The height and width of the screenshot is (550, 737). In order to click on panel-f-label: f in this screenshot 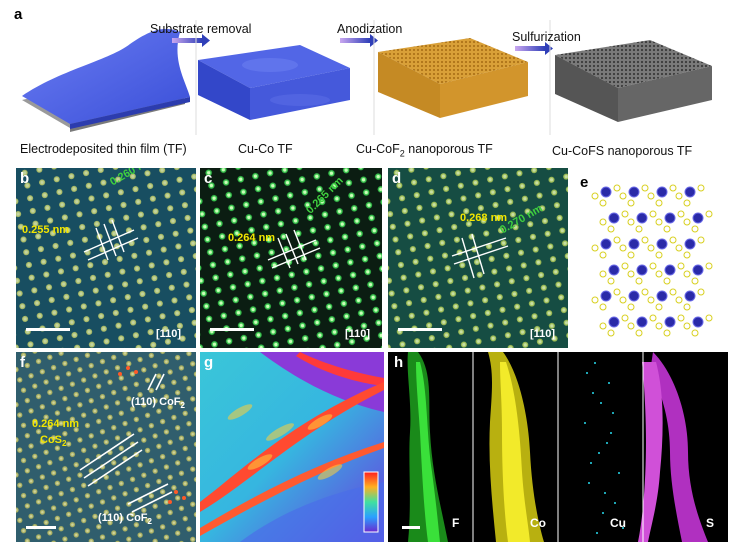, I will do `click(22, 362)`.